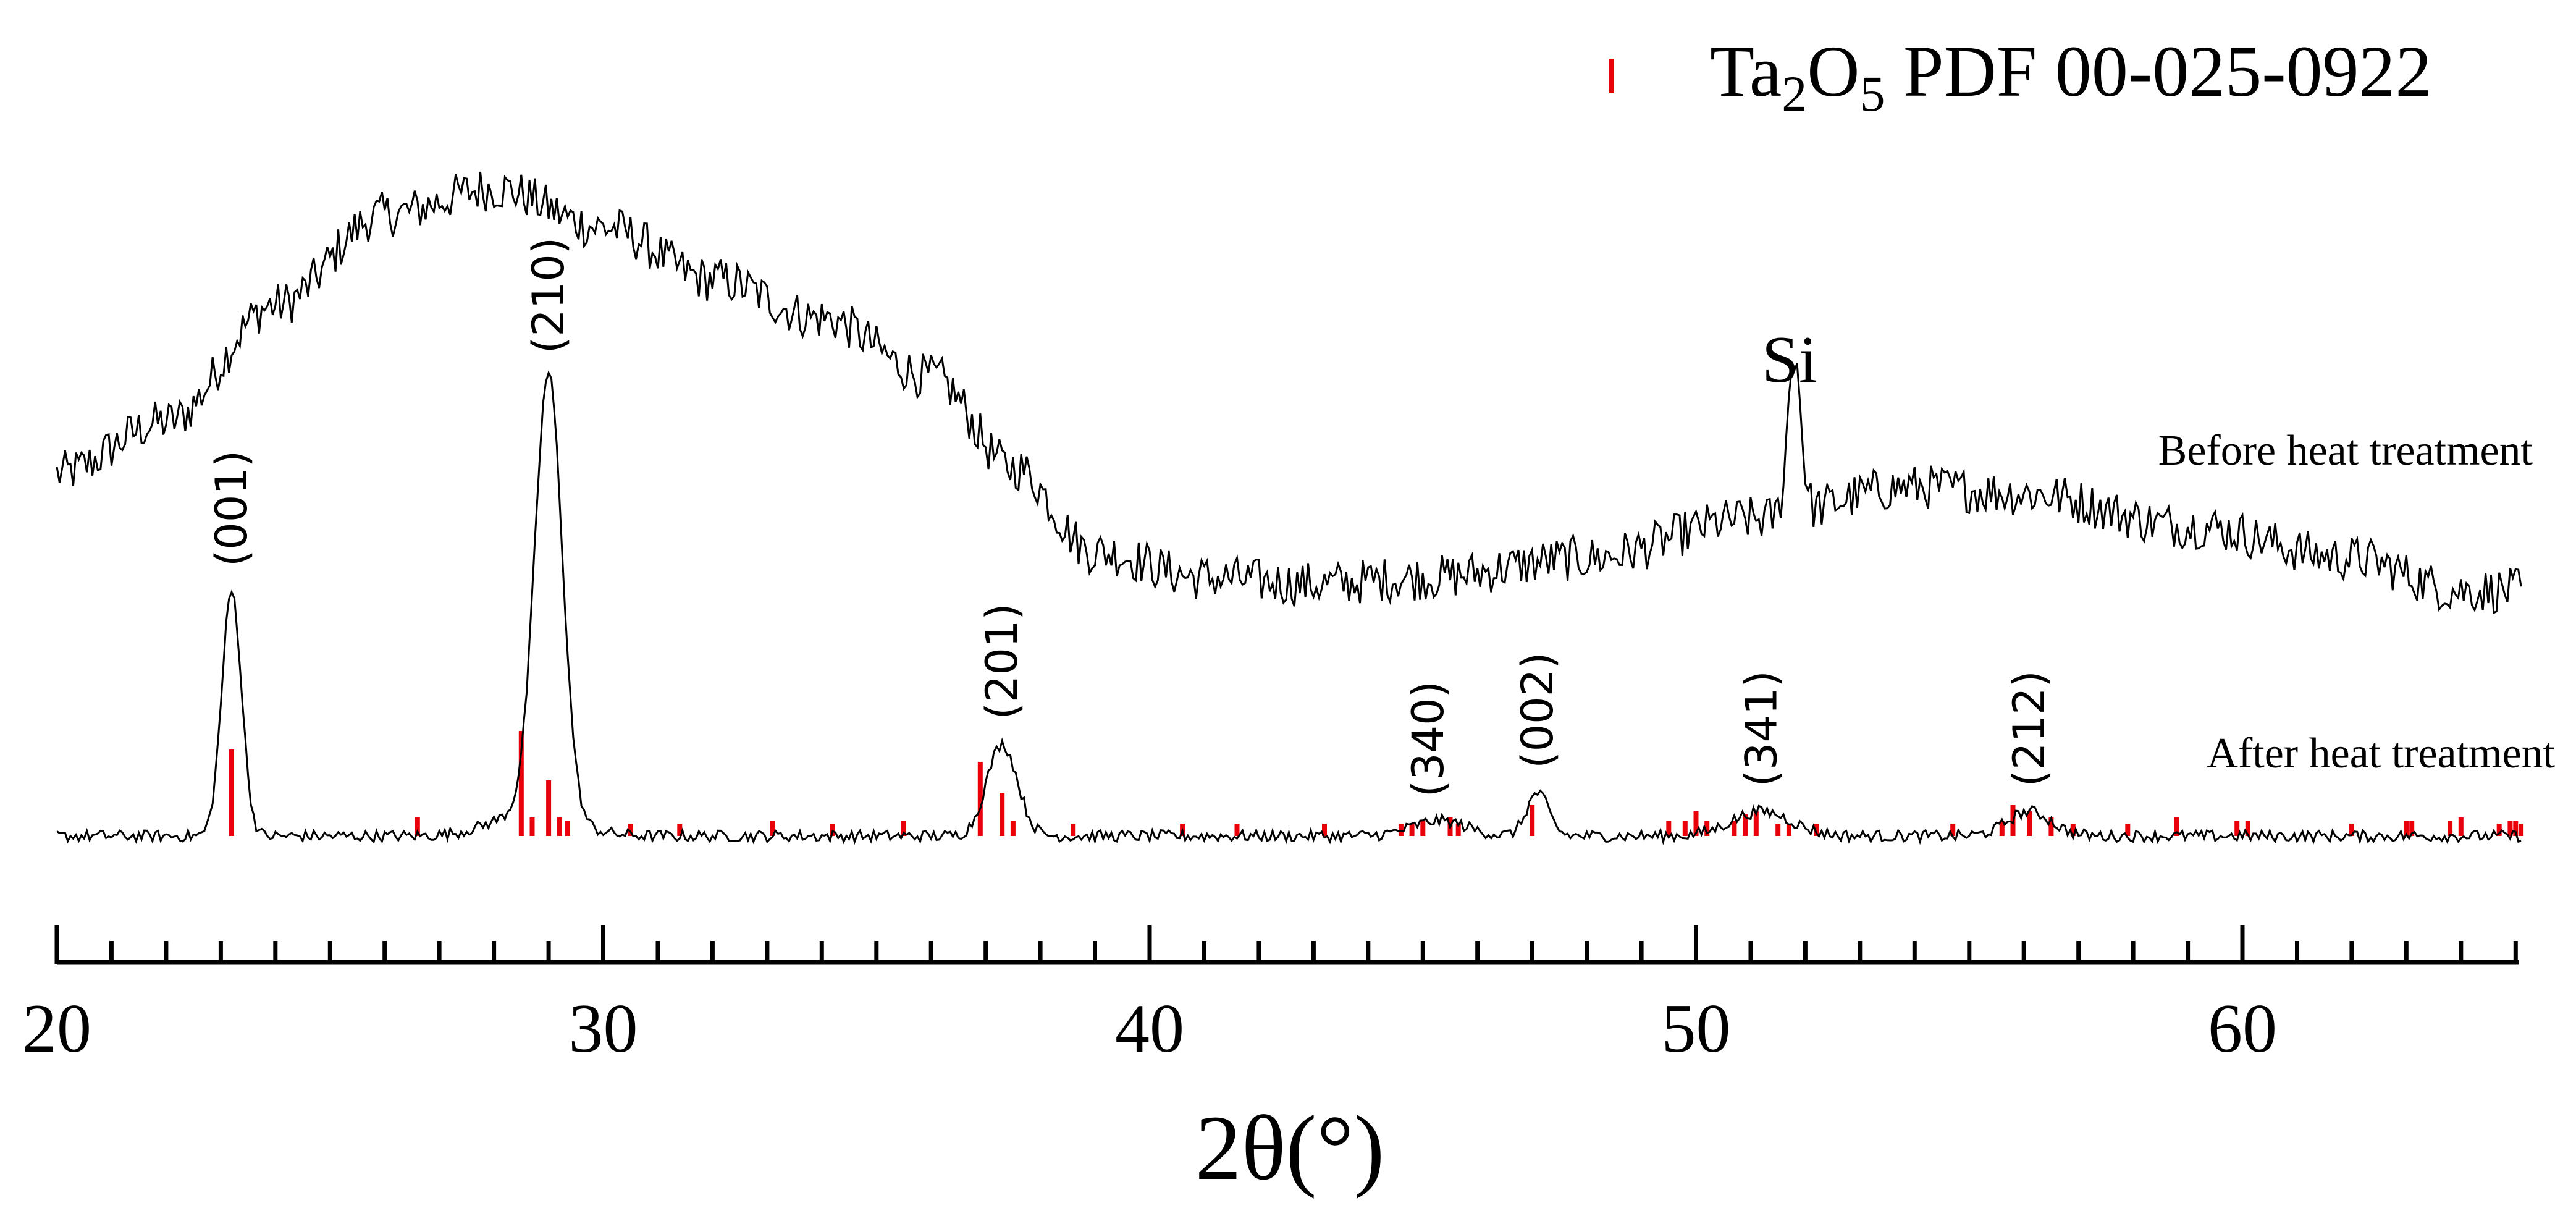 The image size is (2576, 1216). Describe the element at coordinates (2381, 754) in the screenshot. I see `series-label-after-heat-treatment: After heat treatment` at that location.